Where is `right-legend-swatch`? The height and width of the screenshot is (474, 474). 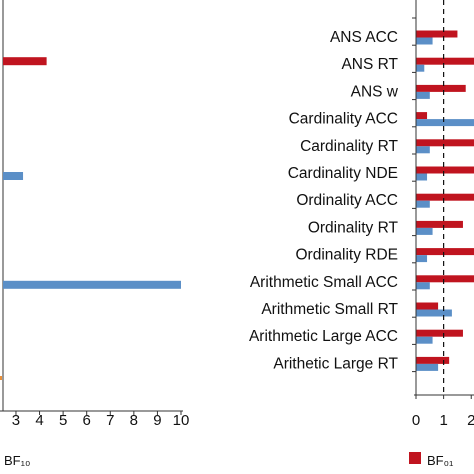
right-legend-swatch is located at coordinates (415, 458).